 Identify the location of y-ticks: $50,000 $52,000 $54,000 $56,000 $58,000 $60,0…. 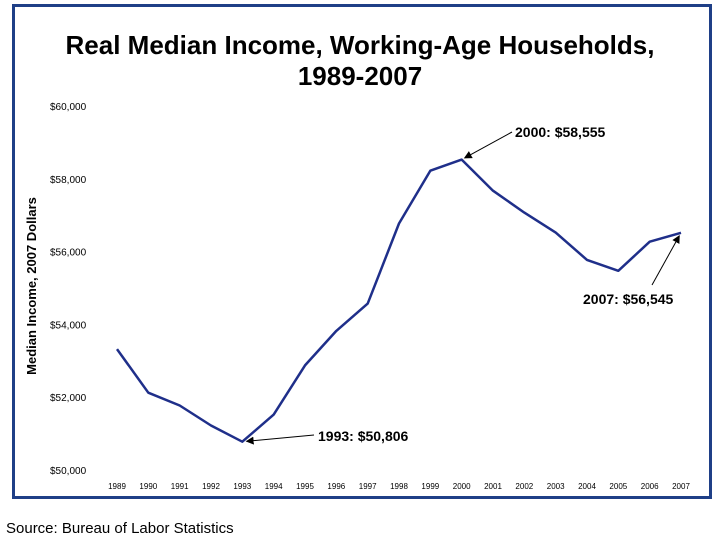
(68, 289).